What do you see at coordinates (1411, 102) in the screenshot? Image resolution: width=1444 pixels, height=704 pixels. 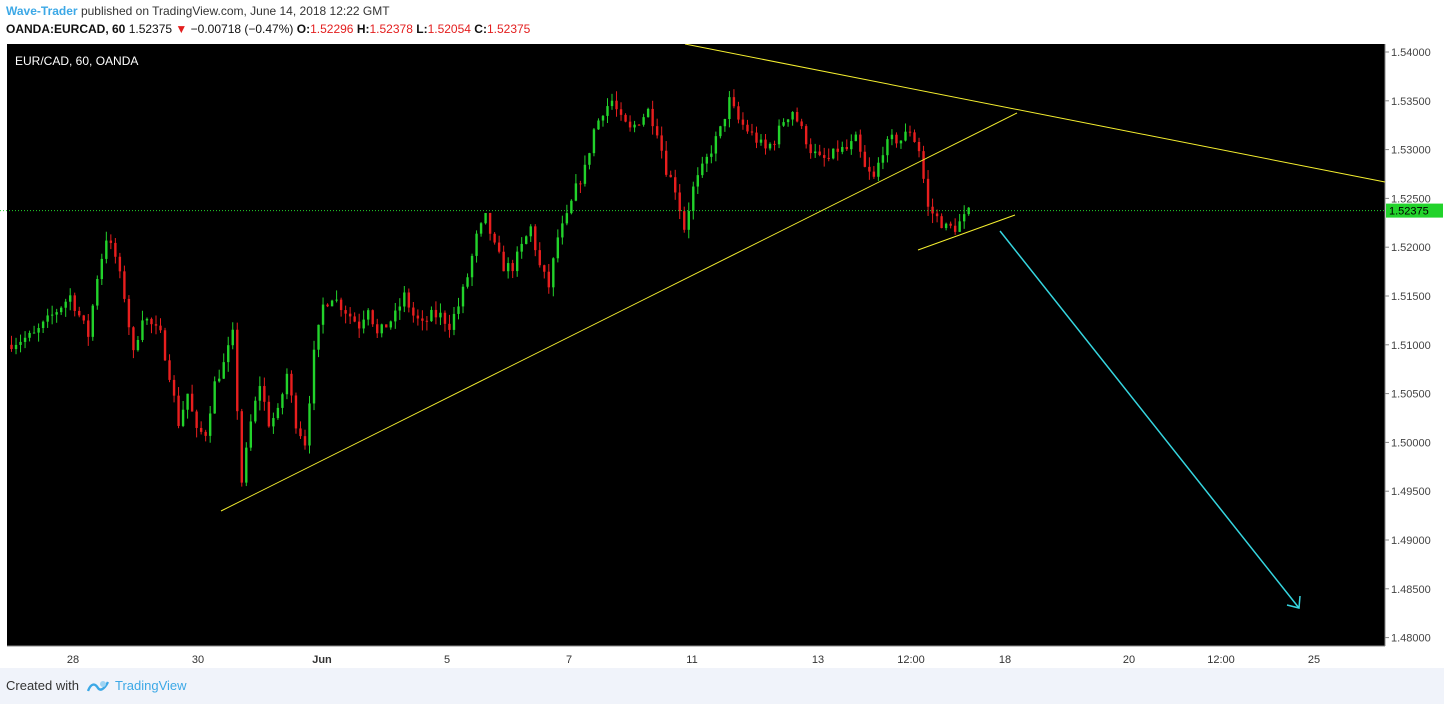 I see `price-tick-label: 1.53500` at bounding box center [1411, 102].